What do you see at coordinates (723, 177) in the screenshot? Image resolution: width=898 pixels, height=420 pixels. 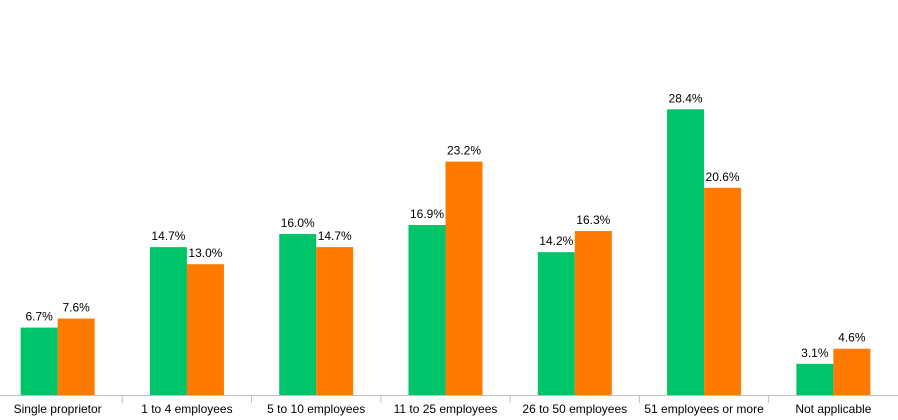 I see `data-label-series2-5: 20.6%` at bounding box center [723, 177].